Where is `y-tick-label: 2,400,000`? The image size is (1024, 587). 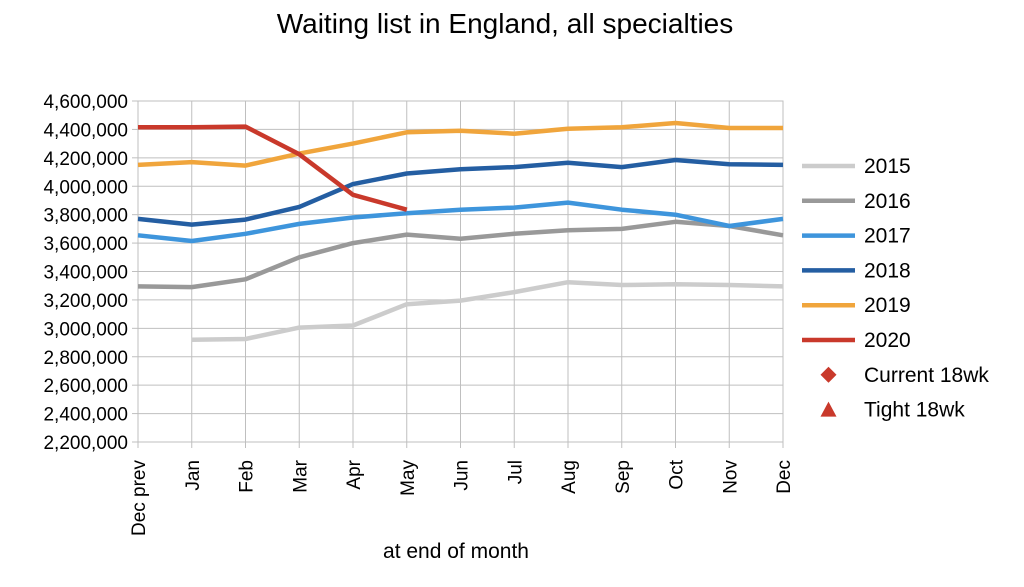
y-tick-label: 2,400,000 is located at coordinates (85, 415).